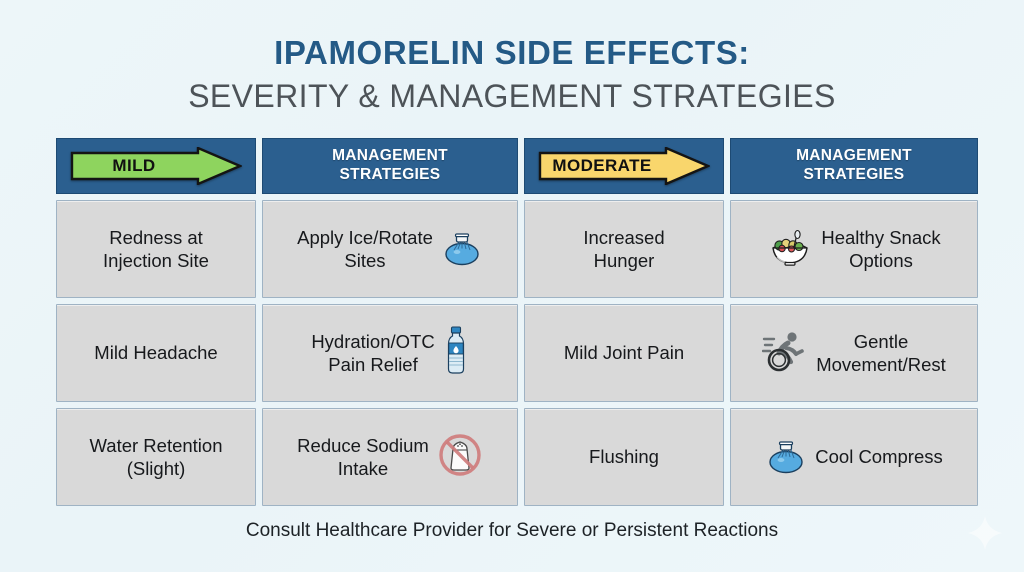 This screenshot has width=1024, height=572. I want to click on mild-label: MILD, so click(134, 165).